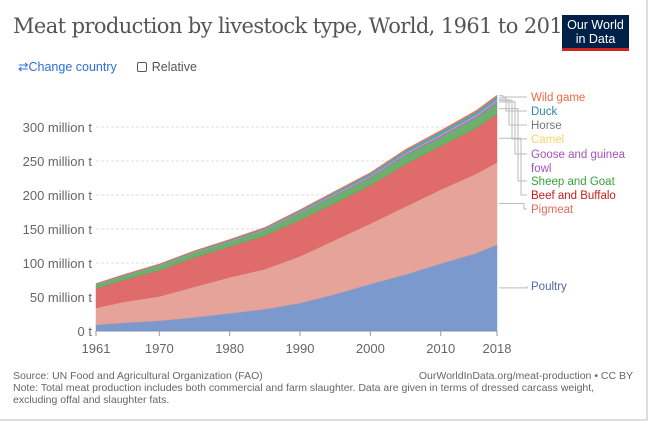 Image resolution: width=648 pixels, height=421 pixels. What do you see at coordinates (552, 210) in the screenshot?
I see `legend-label: Pigmeat` at bounding box center [552, 210].